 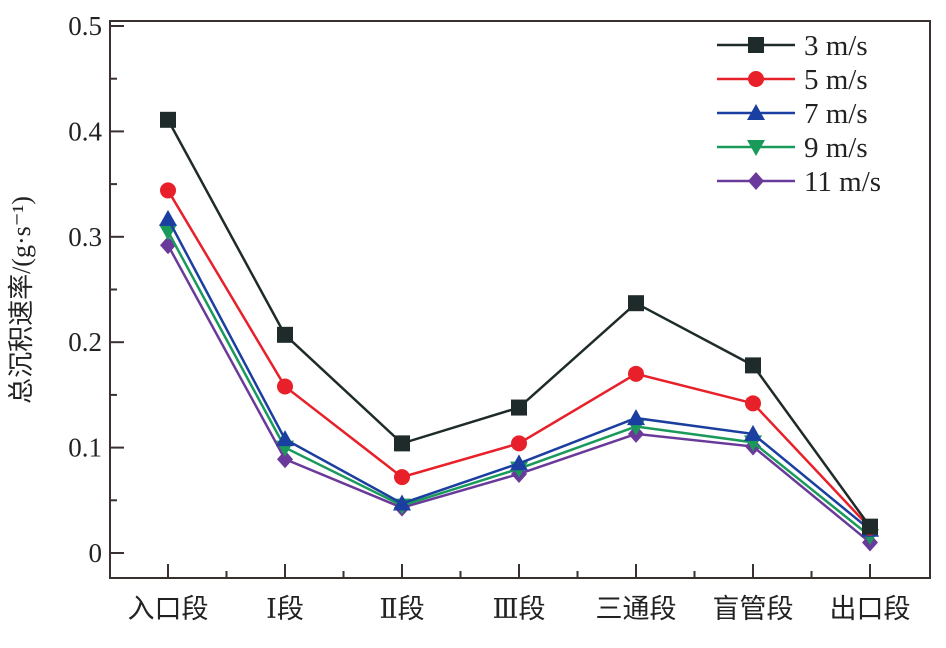 What do you see at coordinates (85, 131) in the screenshot?
I see `y-tick-label: 0.4` at bounding box center [85, 131].